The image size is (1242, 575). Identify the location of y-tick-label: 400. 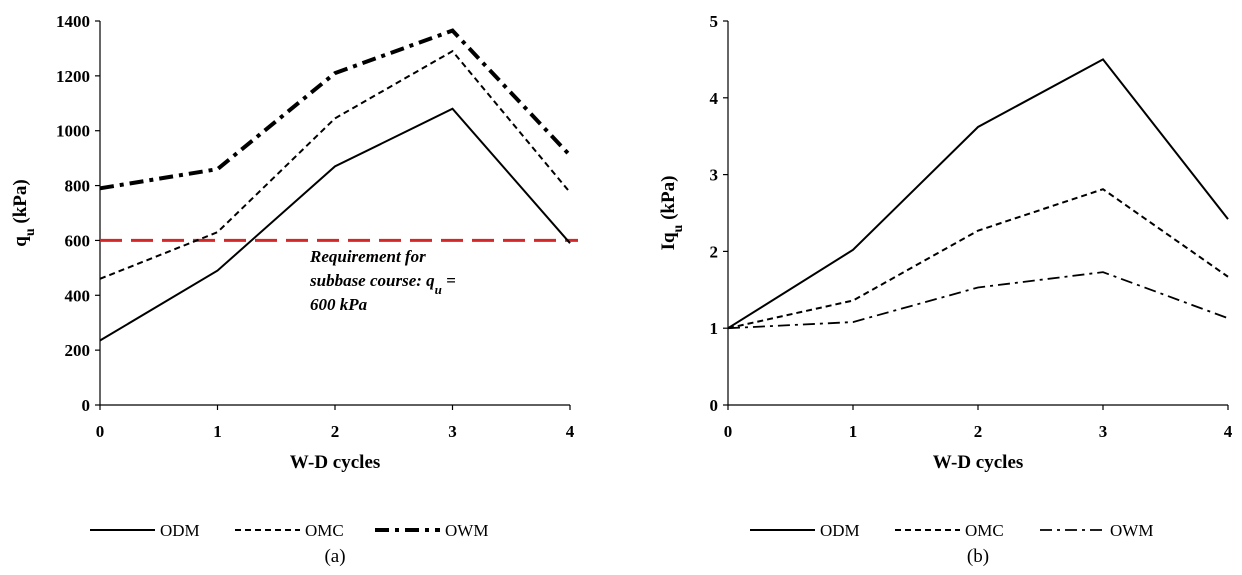
(78, 295).